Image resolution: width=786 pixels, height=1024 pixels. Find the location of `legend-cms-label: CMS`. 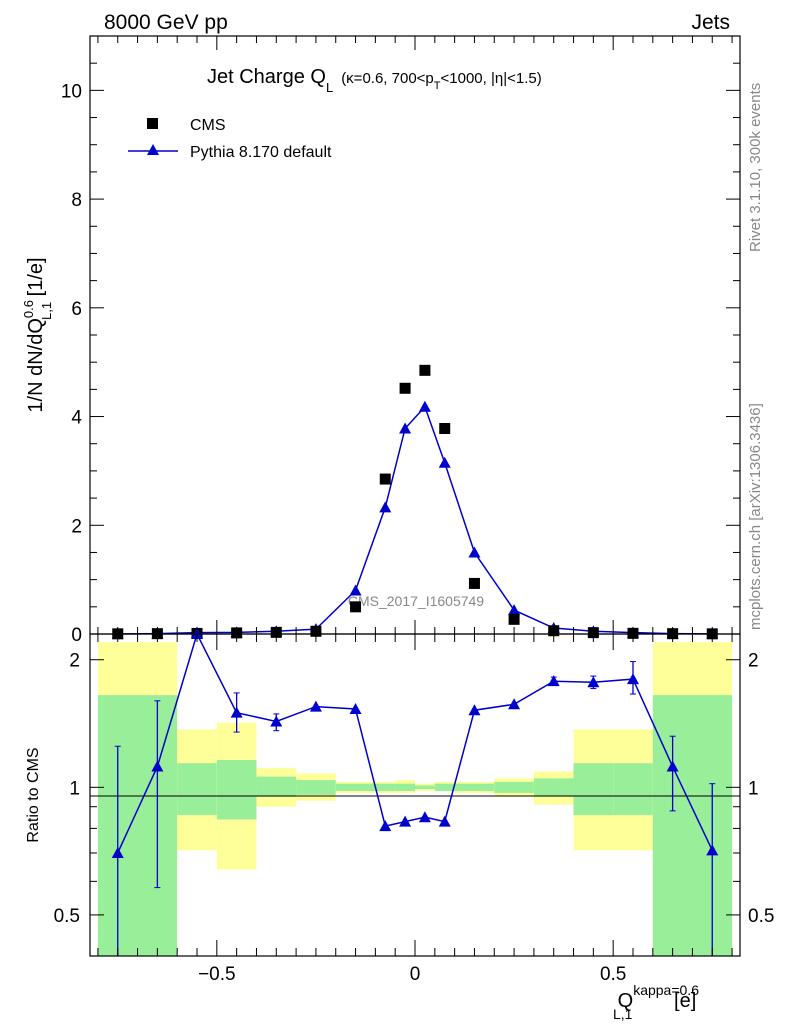

legend-cms-label: CMS is located at coordinates (208, 125).